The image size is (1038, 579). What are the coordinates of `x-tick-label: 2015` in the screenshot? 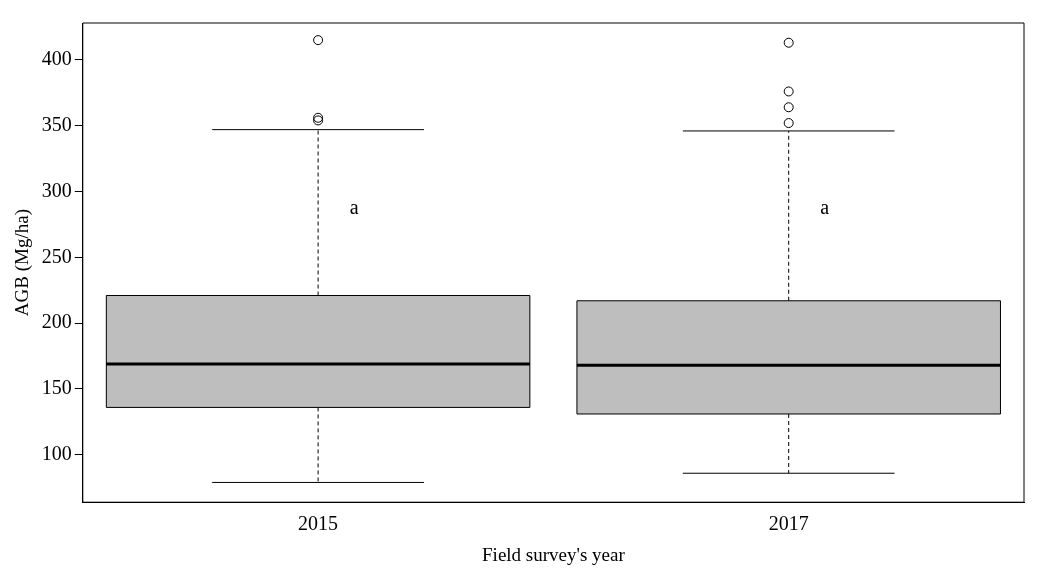 It's located at (318, 523).